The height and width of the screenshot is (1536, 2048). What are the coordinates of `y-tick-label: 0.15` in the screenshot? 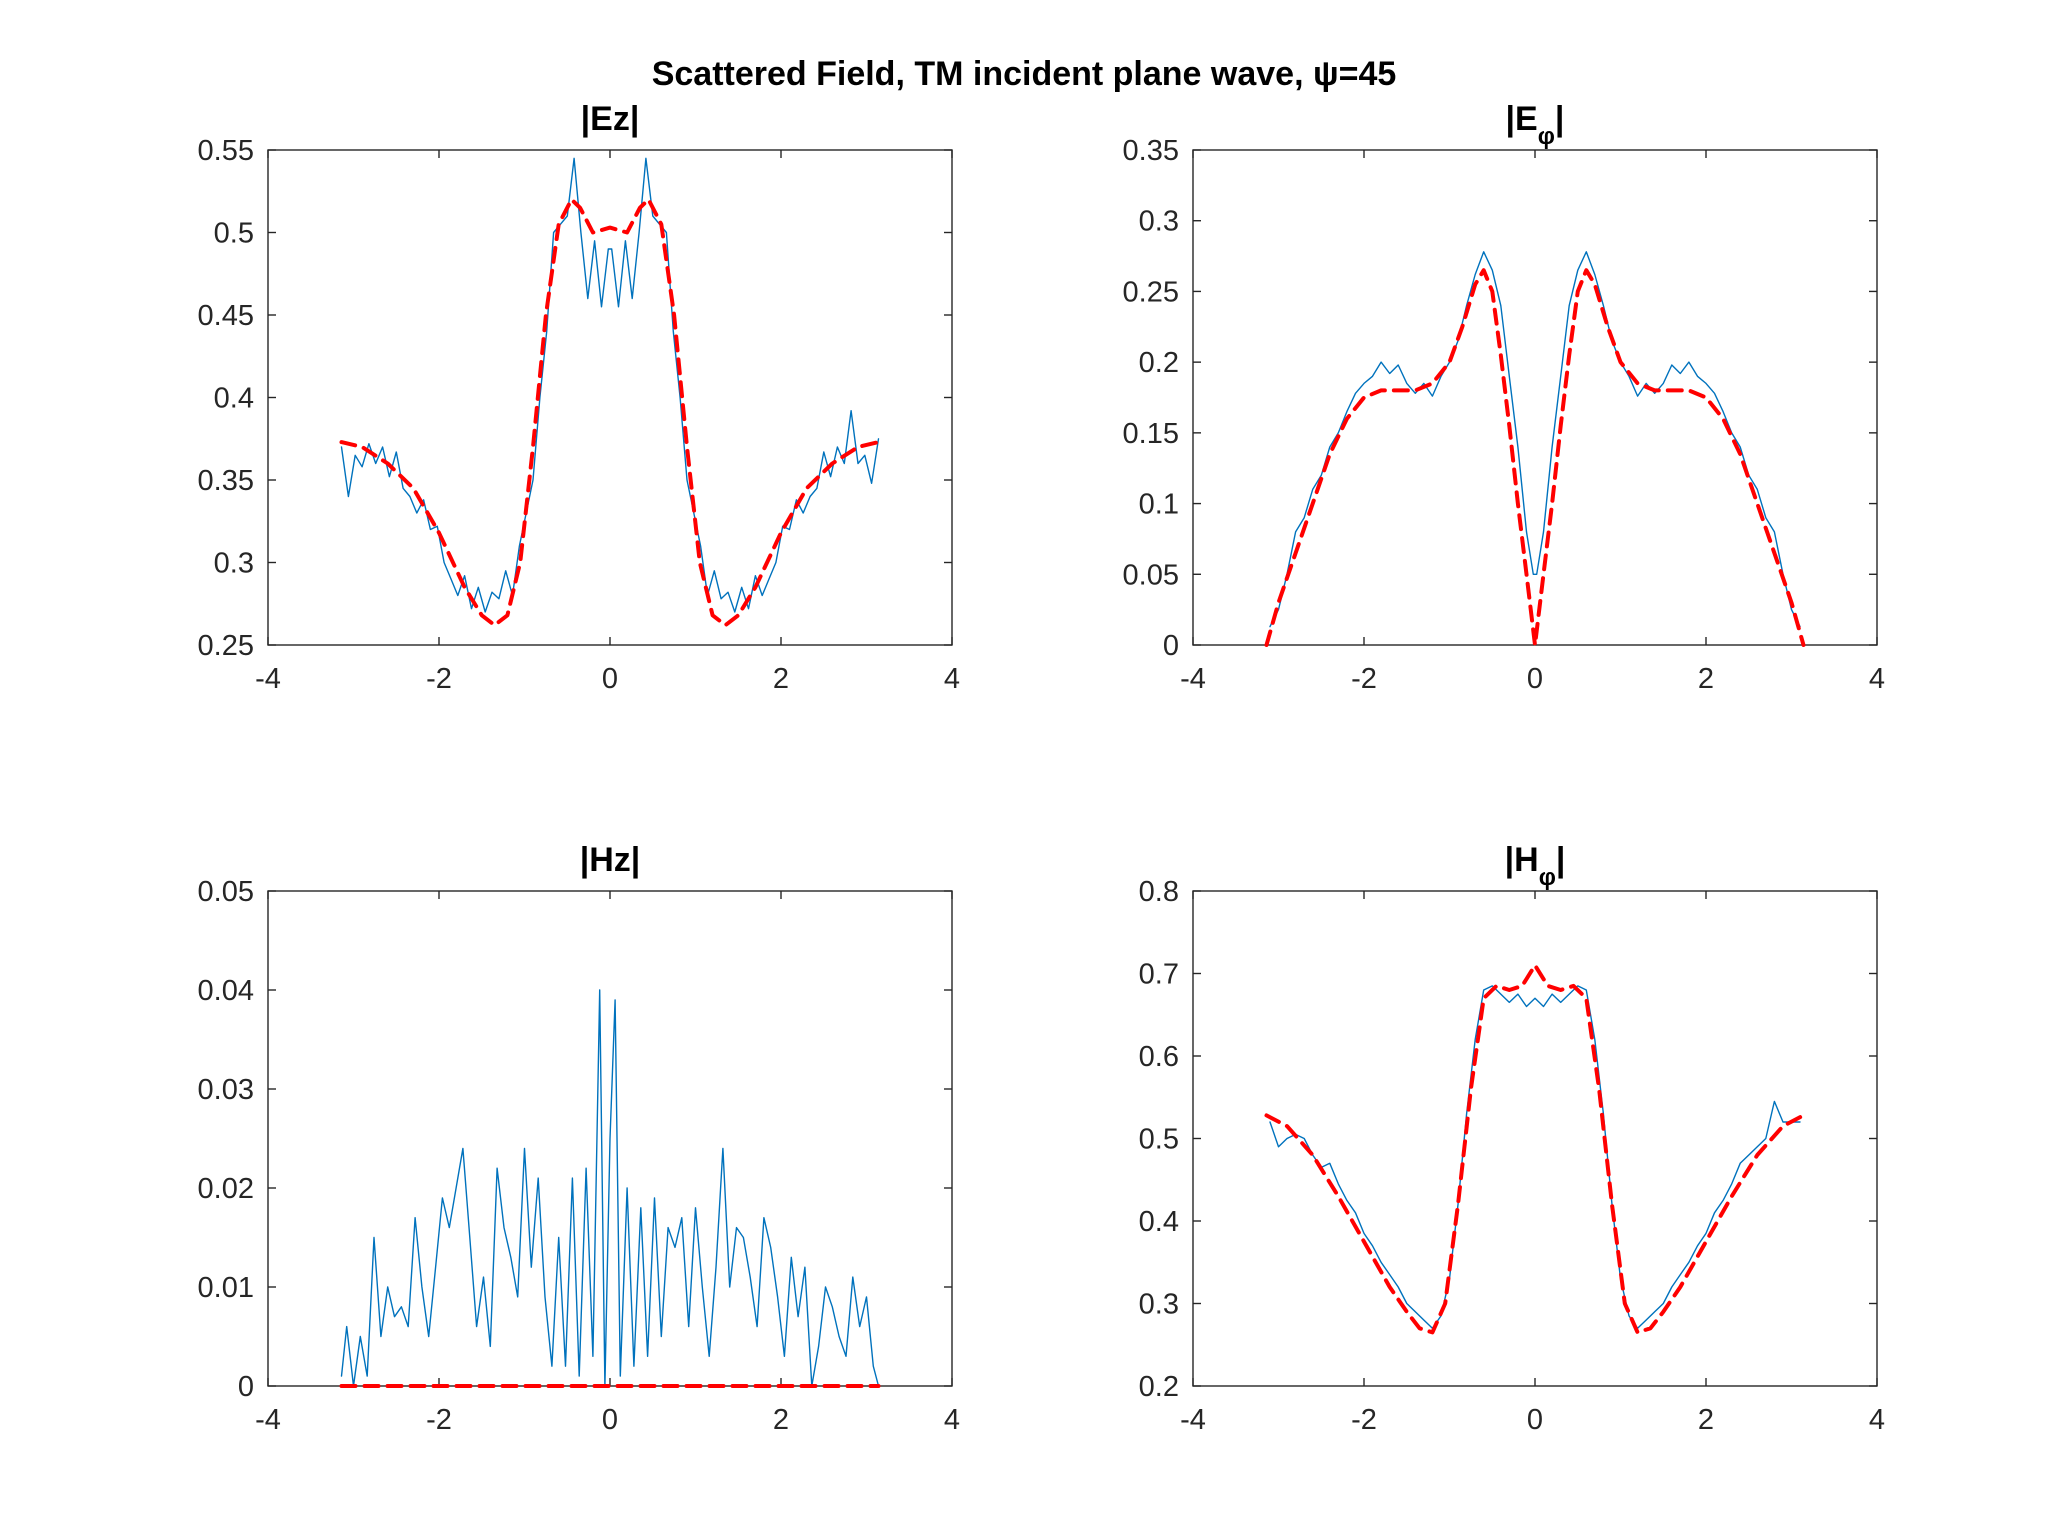 It's located at (1151, 434).